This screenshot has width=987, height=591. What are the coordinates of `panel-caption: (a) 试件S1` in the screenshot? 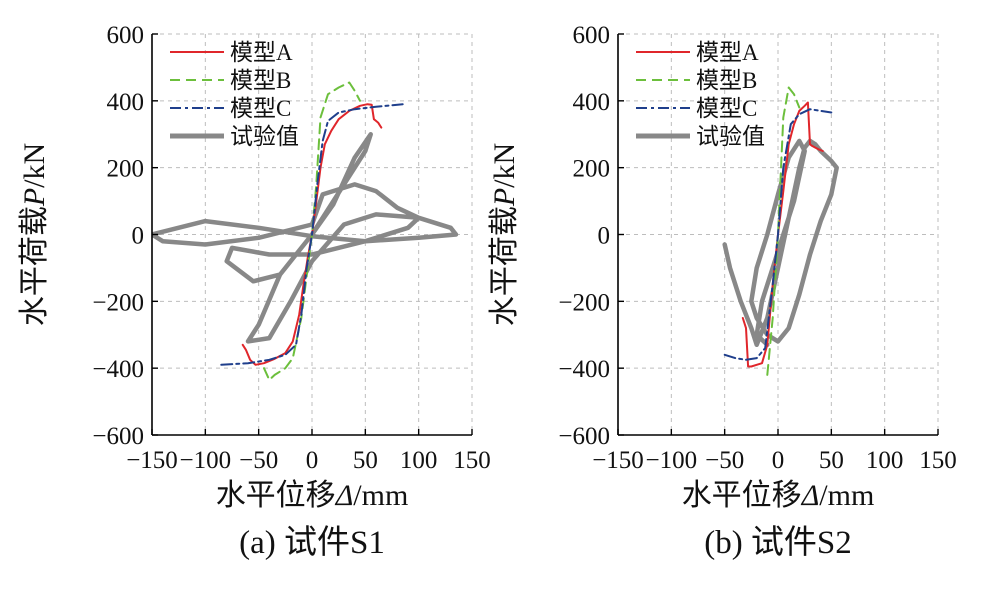 It's located at (312, 543).